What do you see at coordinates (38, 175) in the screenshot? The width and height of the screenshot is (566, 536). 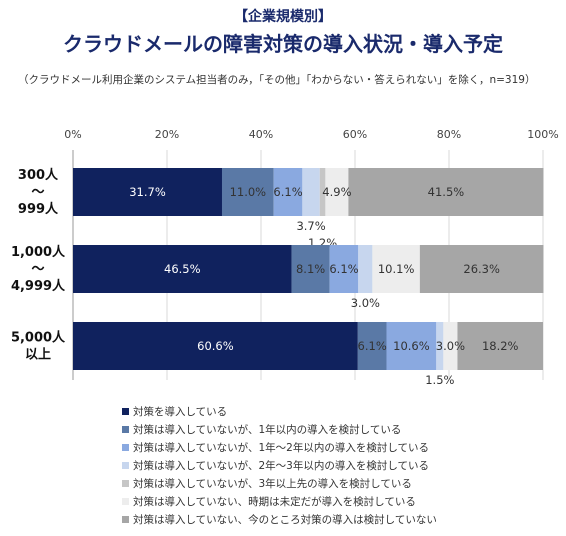 I see `category-label: 300人` at bounding box center [38, 175].